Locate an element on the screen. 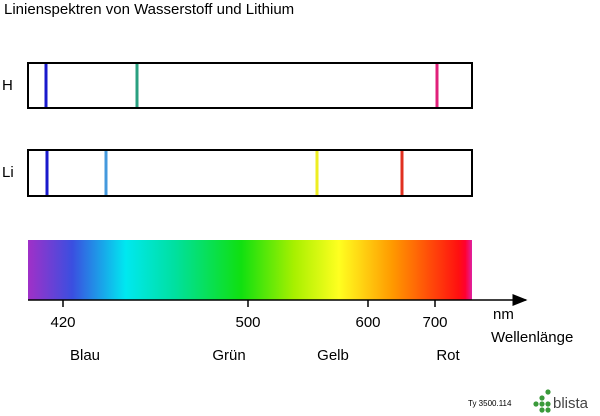  tick-label: 700 is located at coordinates (434, 322).